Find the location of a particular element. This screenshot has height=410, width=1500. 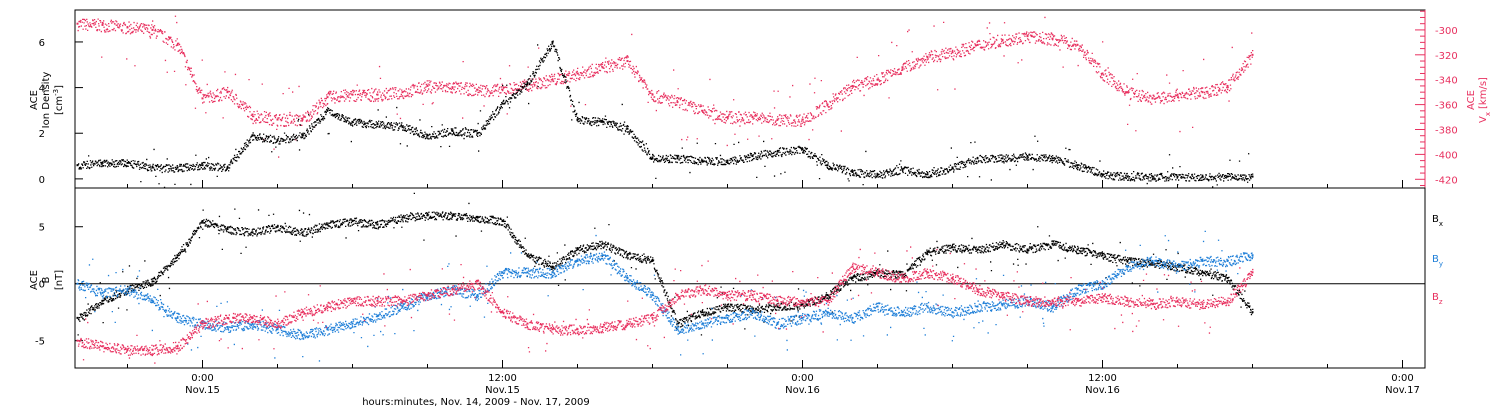

velocity-ylabel-line1: ACE is located at coordinates (1471, 100).